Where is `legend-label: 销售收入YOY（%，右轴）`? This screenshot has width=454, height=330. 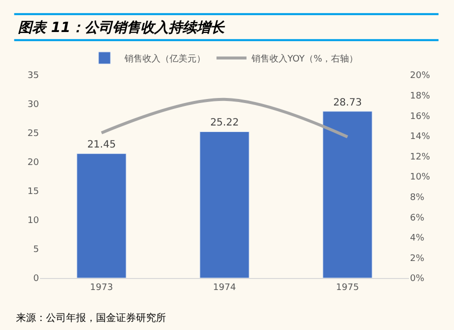
legend-label: 销售收入YOY（%，右轴） is located at coordinates (304, 58).